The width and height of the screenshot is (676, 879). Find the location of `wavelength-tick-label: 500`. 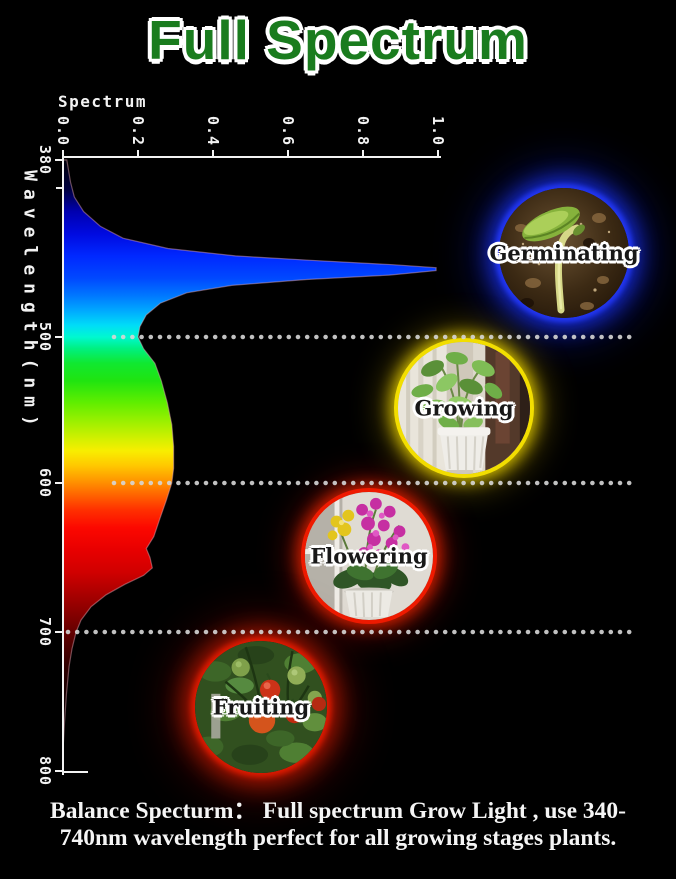

wavelength-tick-label: 500 is located at coordinates (45, 337).